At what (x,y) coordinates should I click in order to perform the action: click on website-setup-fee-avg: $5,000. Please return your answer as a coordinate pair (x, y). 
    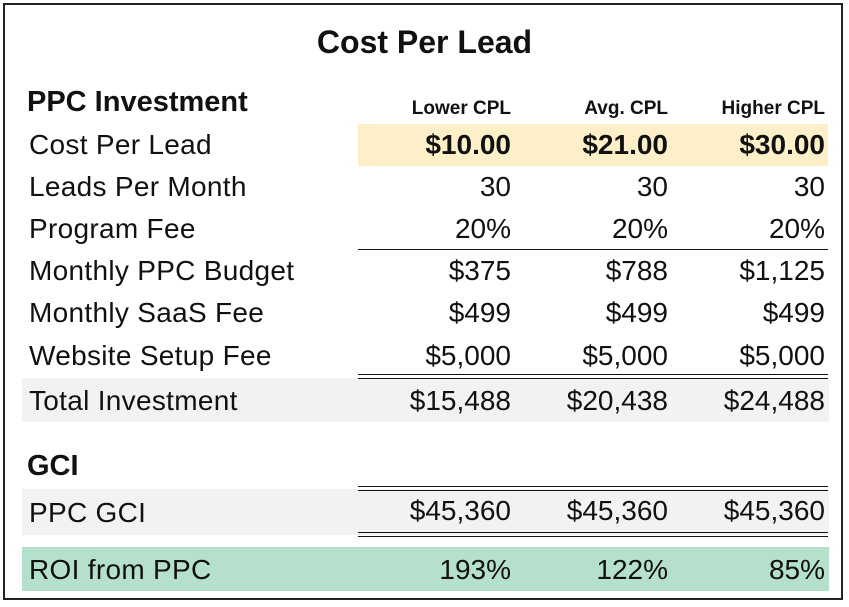
    Looking at the image, I should click on (625, 355).